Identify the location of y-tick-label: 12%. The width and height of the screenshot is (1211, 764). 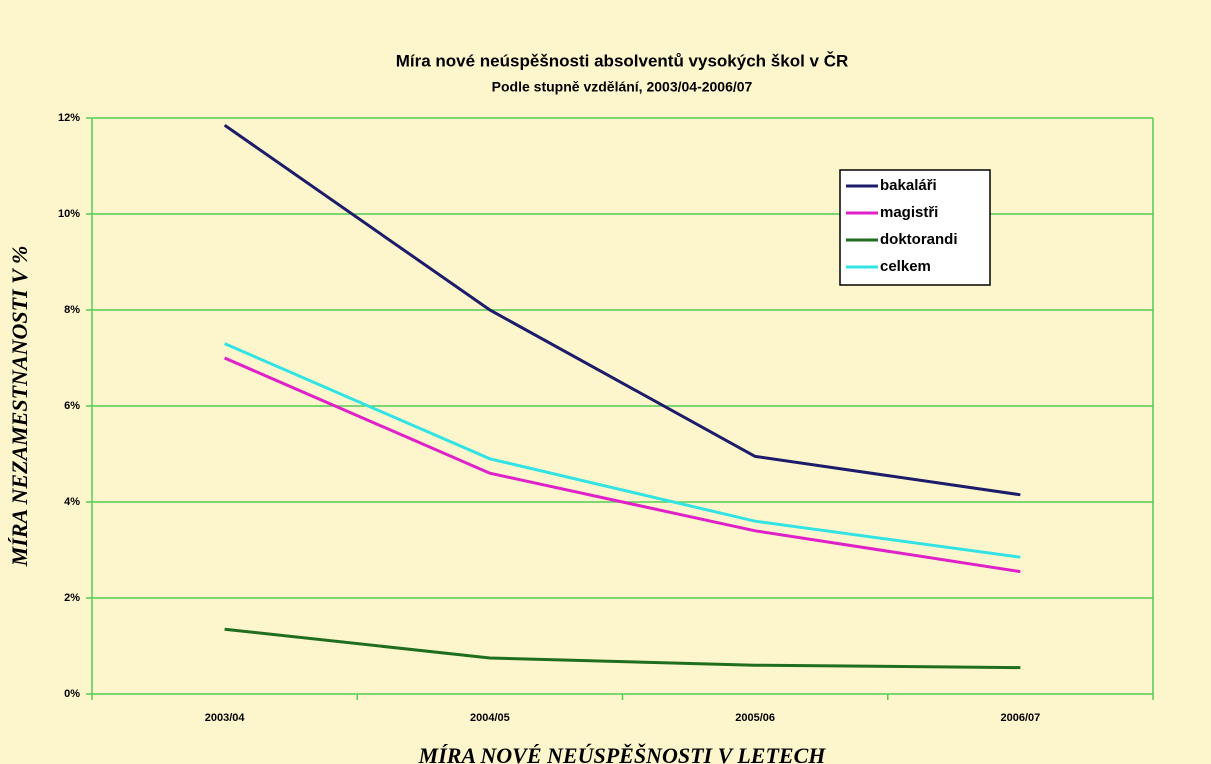
(69, 118).